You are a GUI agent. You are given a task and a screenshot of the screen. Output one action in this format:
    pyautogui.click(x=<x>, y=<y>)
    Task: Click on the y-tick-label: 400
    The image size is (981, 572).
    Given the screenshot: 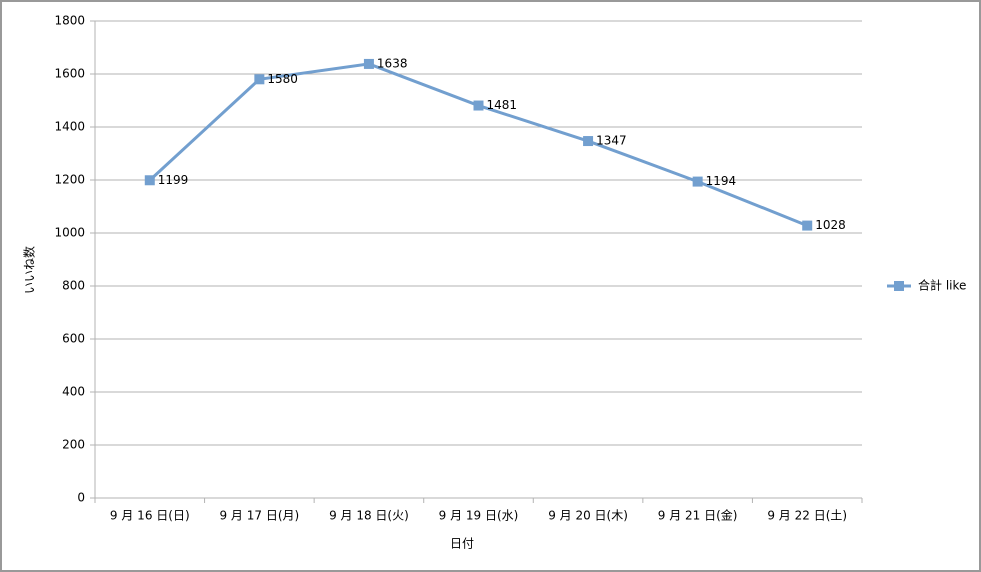 What is the action you would take?
    pyautogui.click(x=73, y=392)
    